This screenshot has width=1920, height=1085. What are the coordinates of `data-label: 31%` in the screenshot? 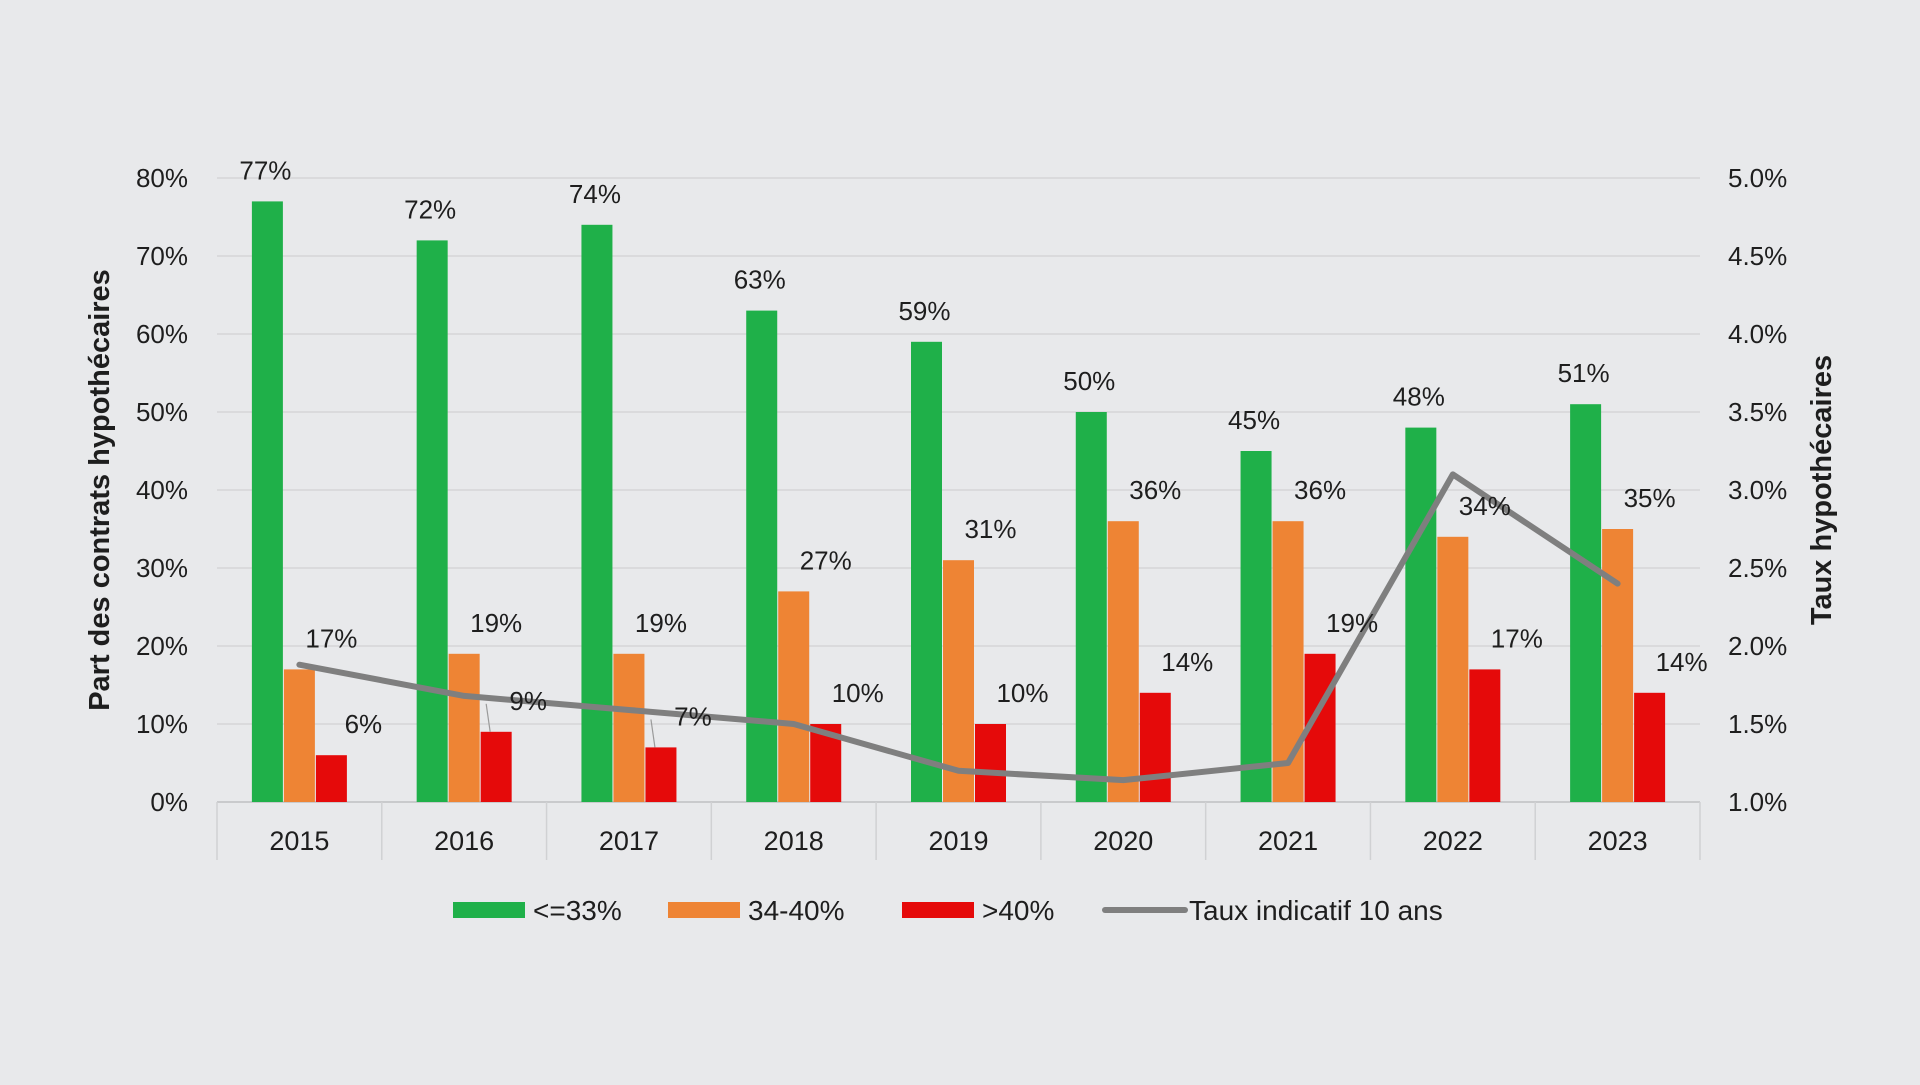 It's located at (990, 529).